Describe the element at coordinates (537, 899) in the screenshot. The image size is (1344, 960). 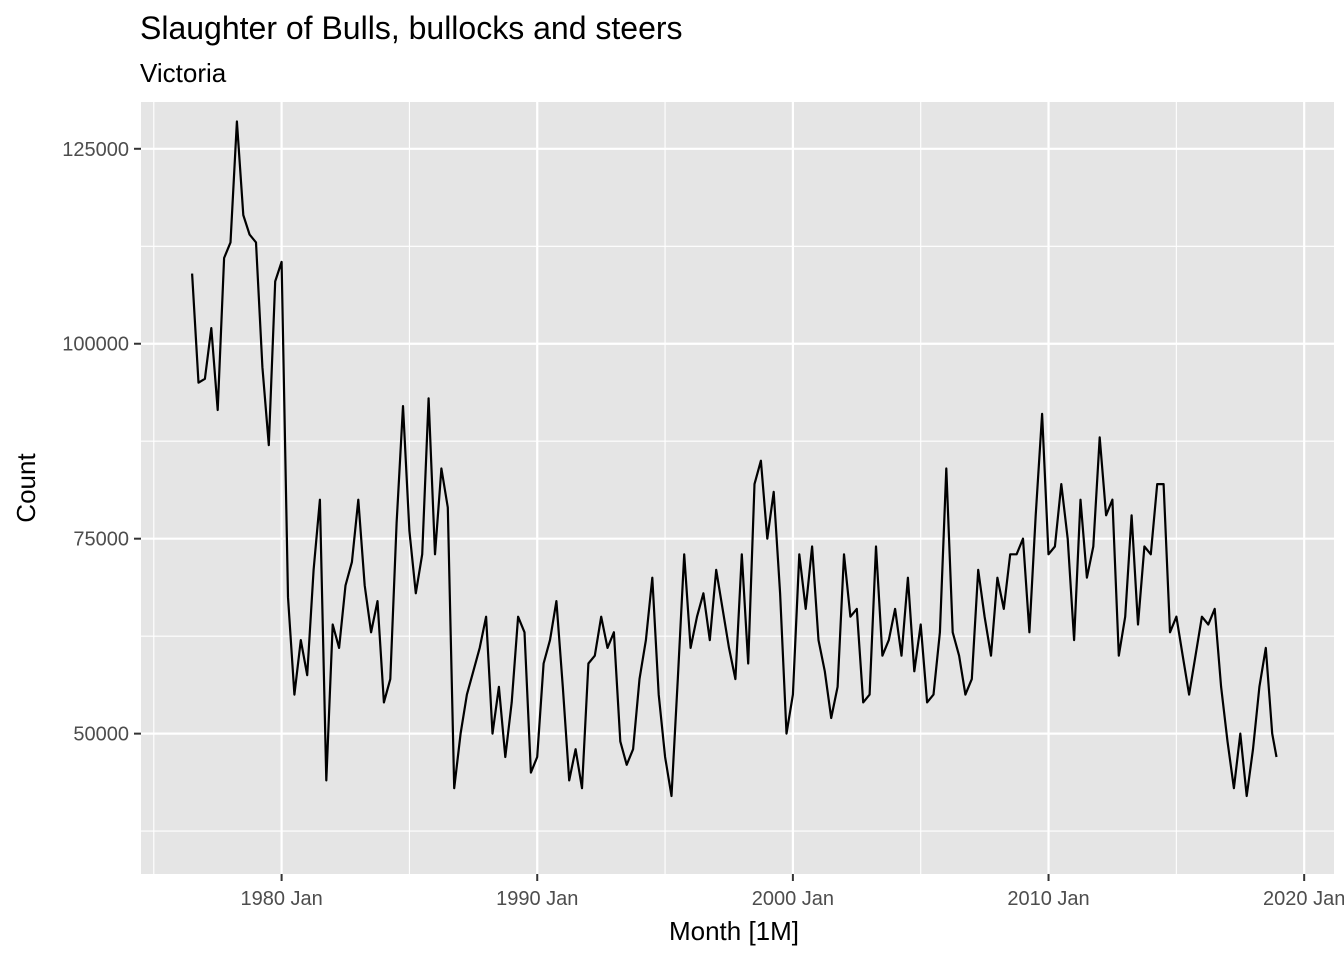
I see `x-tick-label: 1990 Jan` at that location.